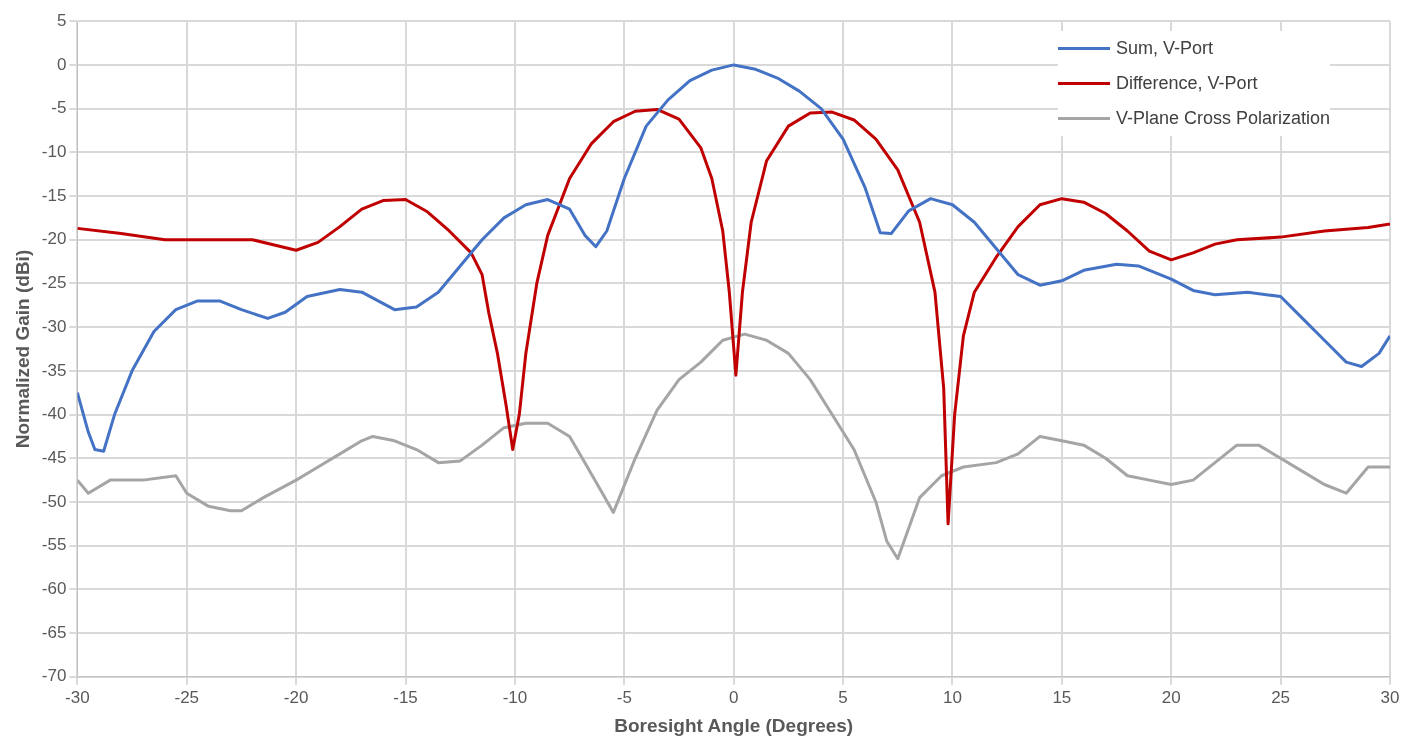 This screenshot has height=750, width=1412. Describe the element at coordinates (54, 283) in the screenshot. I see `y-tick-label: -25` at that location.